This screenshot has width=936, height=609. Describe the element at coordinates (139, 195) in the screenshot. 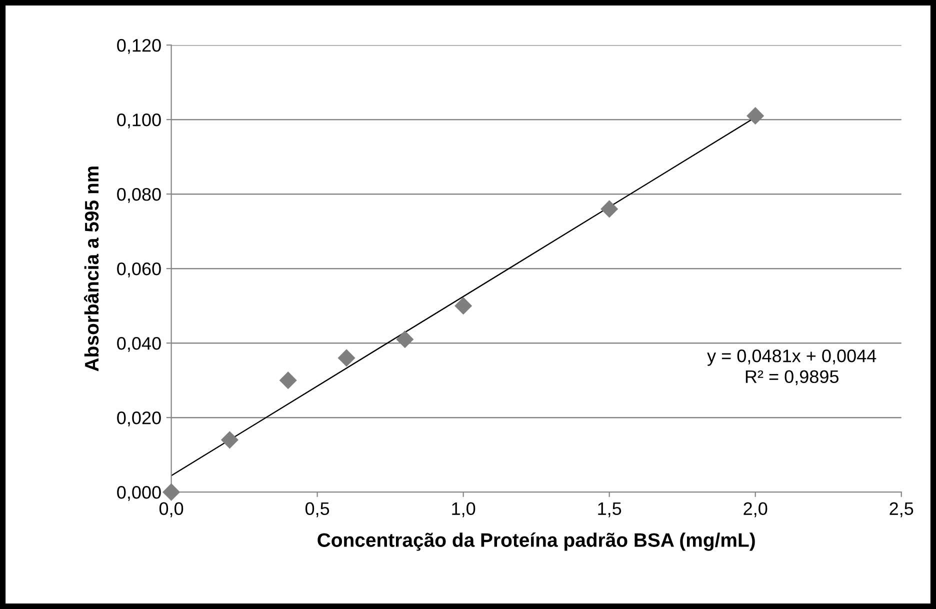

I see `y-tick-label: 0,080` at that location.